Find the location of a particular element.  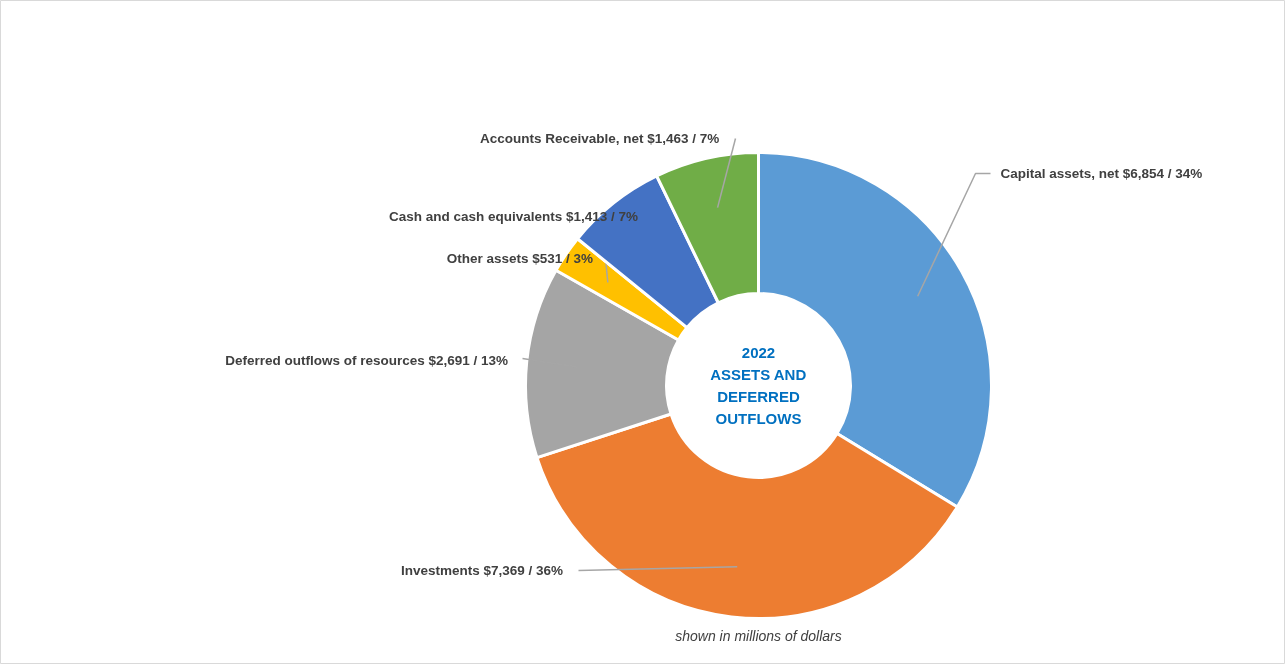

slice-label: Accounts Receivable, net $1,463 / 7% is located at coordinates (599, 138).